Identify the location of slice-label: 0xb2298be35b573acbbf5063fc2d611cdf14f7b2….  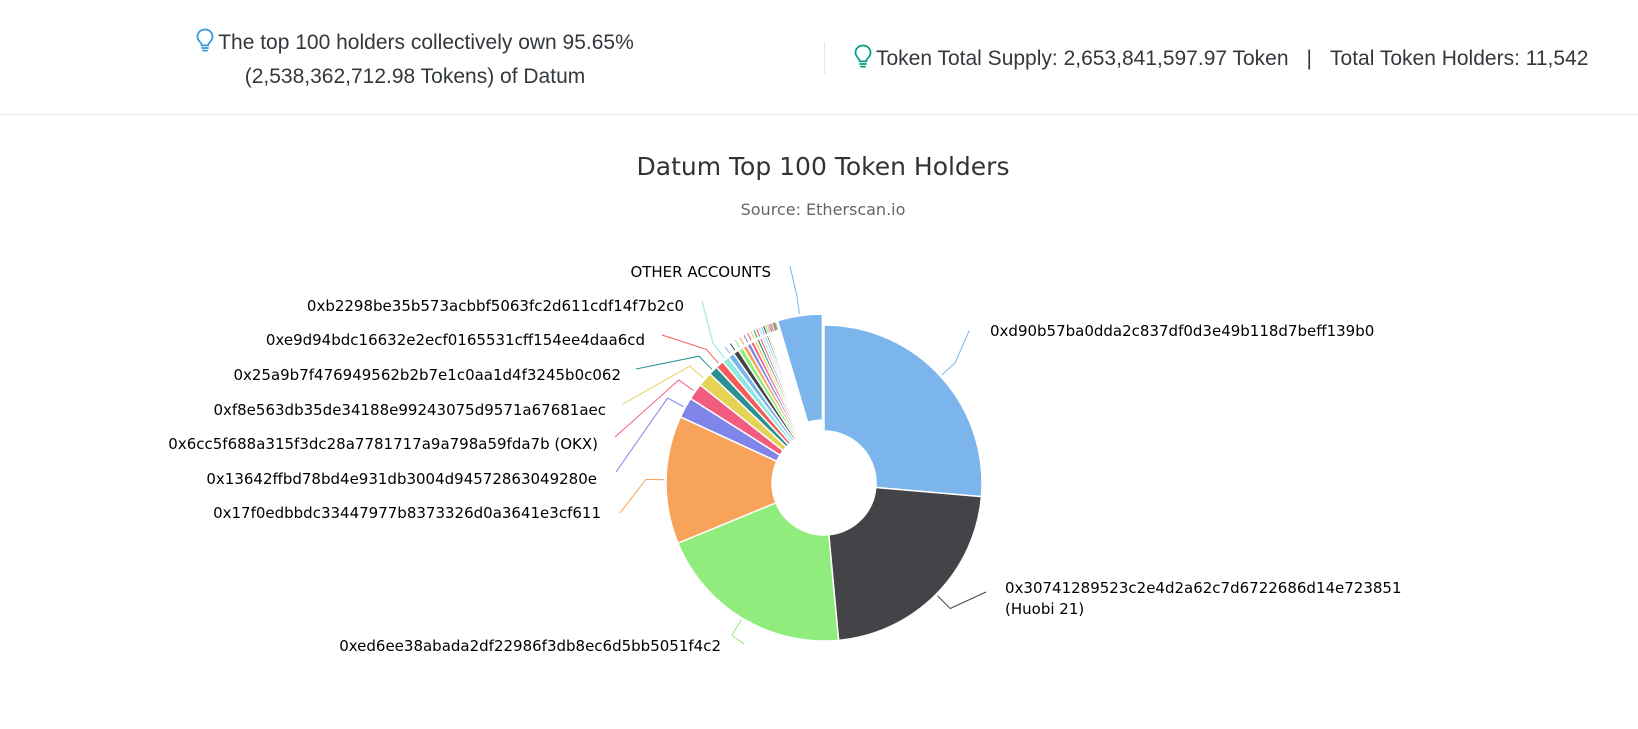
(495, 306).